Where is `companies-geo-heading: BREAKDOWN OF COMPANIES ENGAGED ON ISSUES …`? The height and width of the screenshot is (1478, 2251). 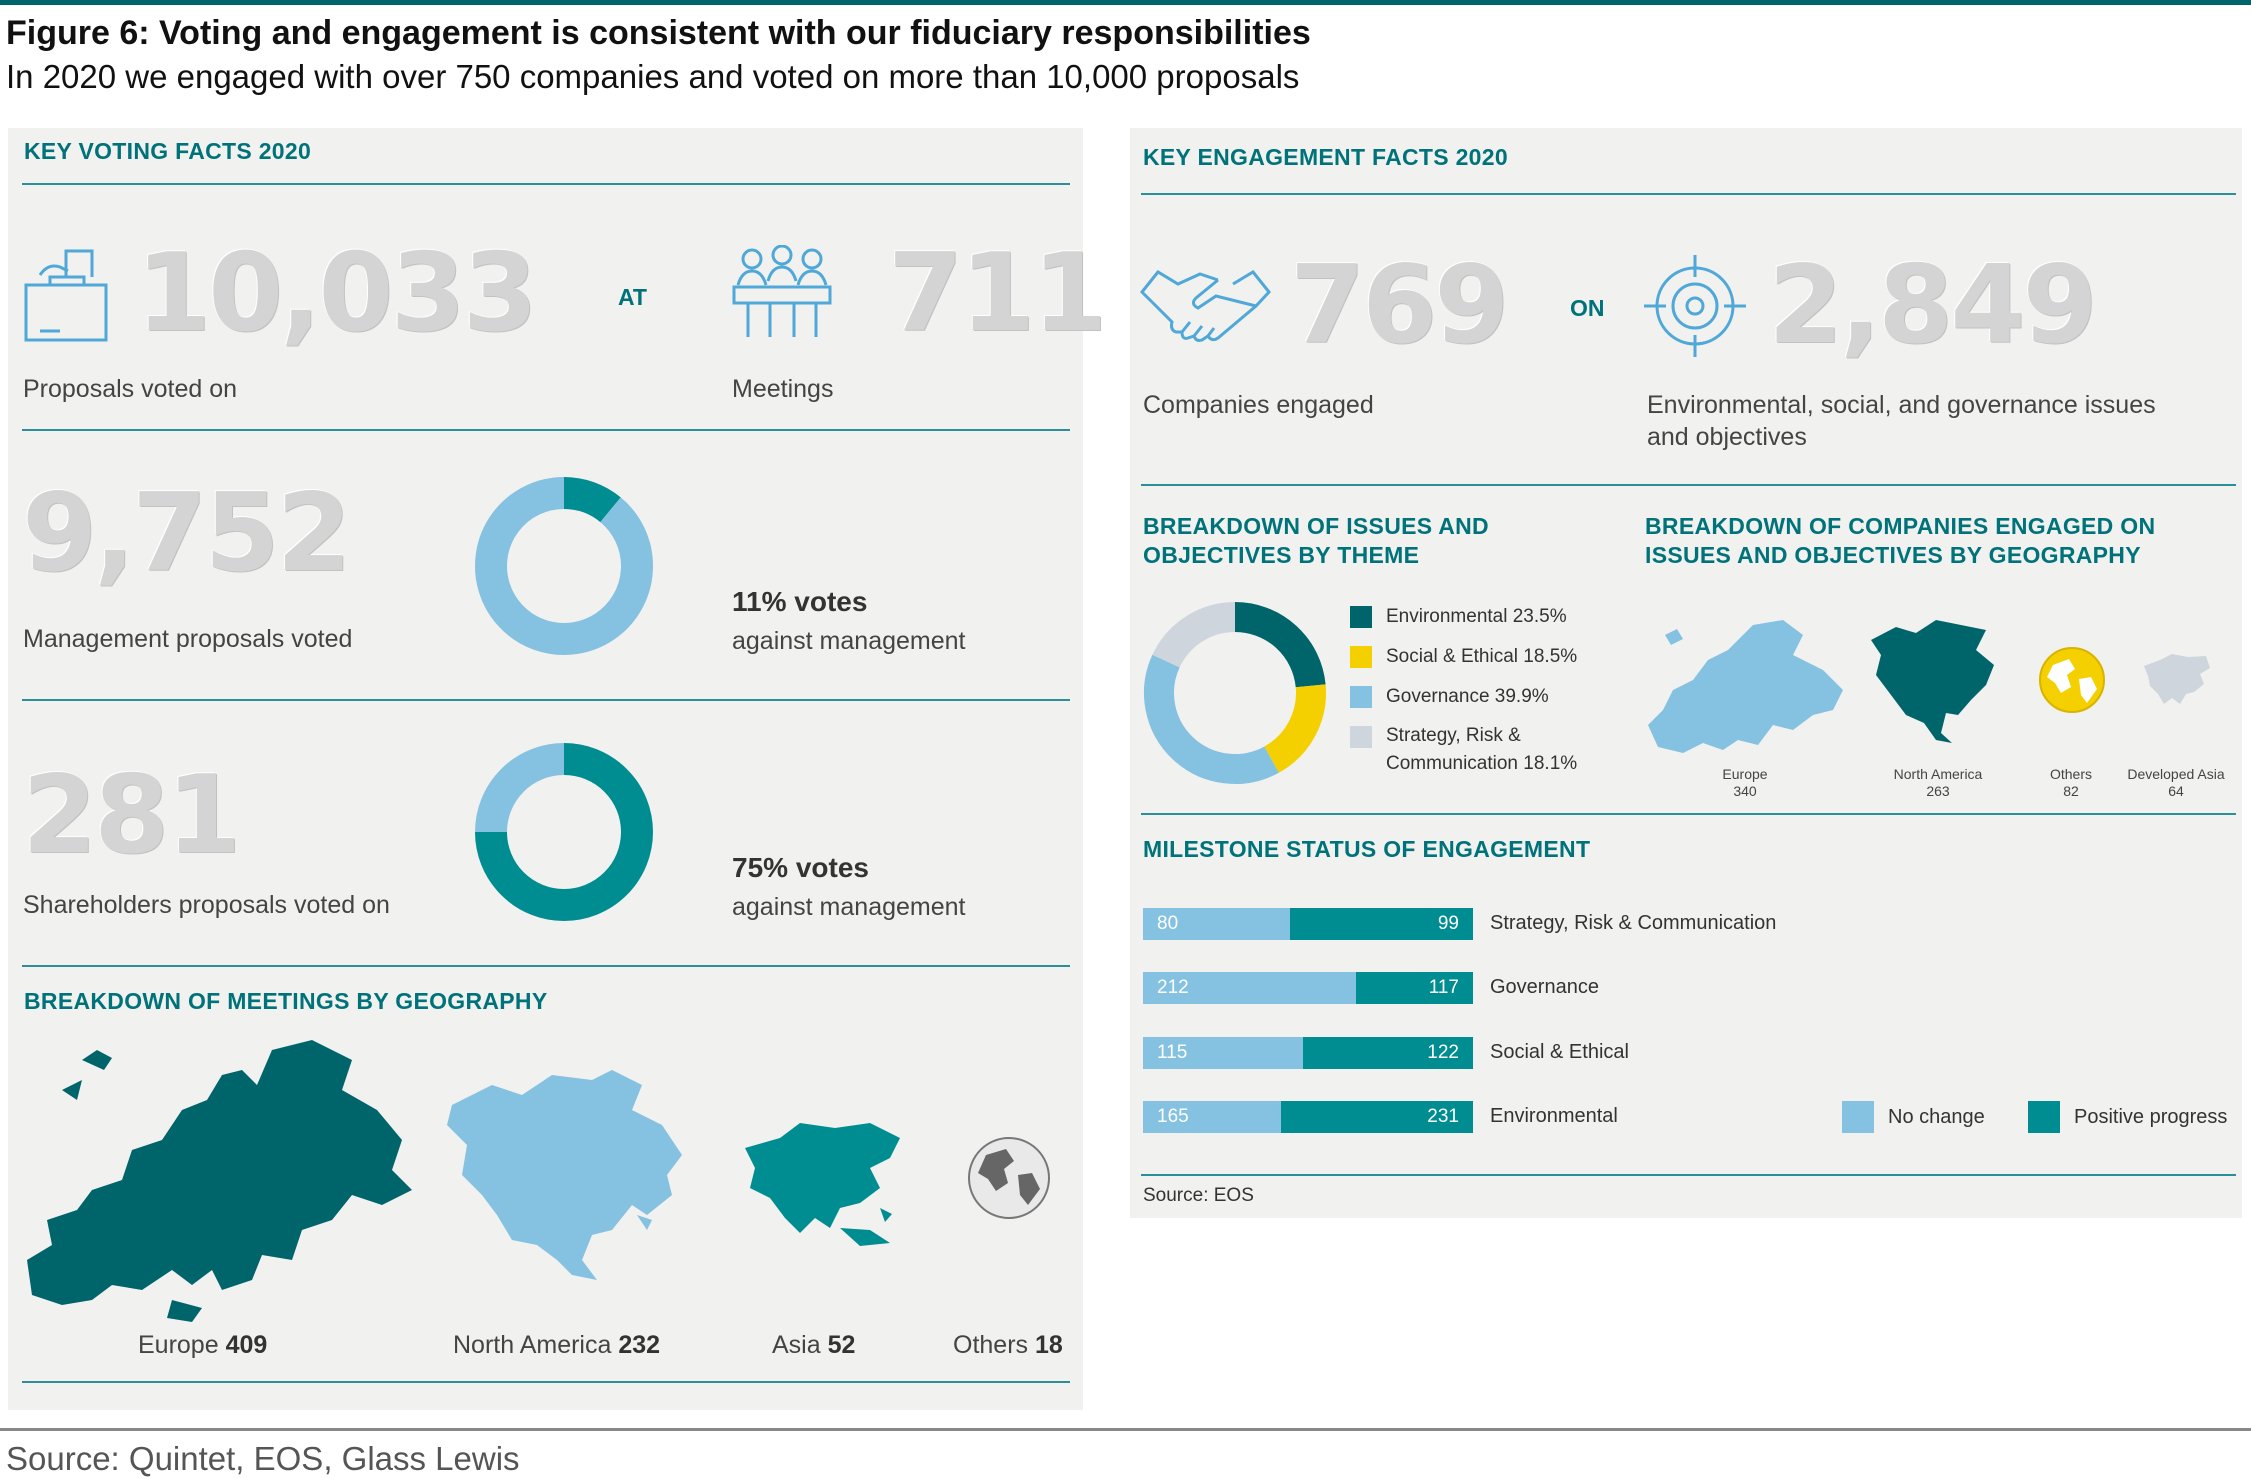
companies-geo-heading: BREAKDOWN OF COMPANIES ENGAGED ON ISSUES … is located at coordinates (1900, 540).